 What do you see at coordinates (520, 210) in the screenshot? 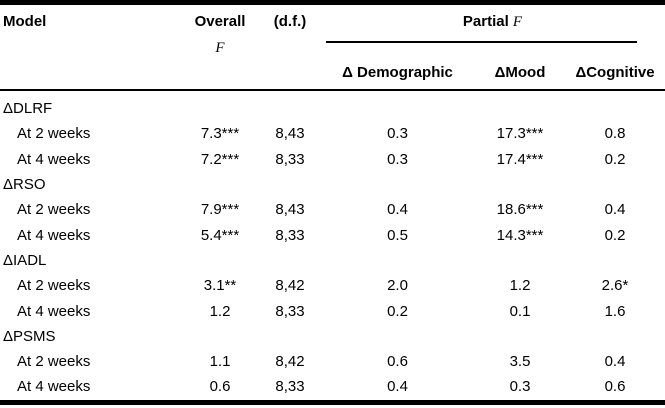
I see `mood-cell: 18.6***` at bounding box center [520, 210].